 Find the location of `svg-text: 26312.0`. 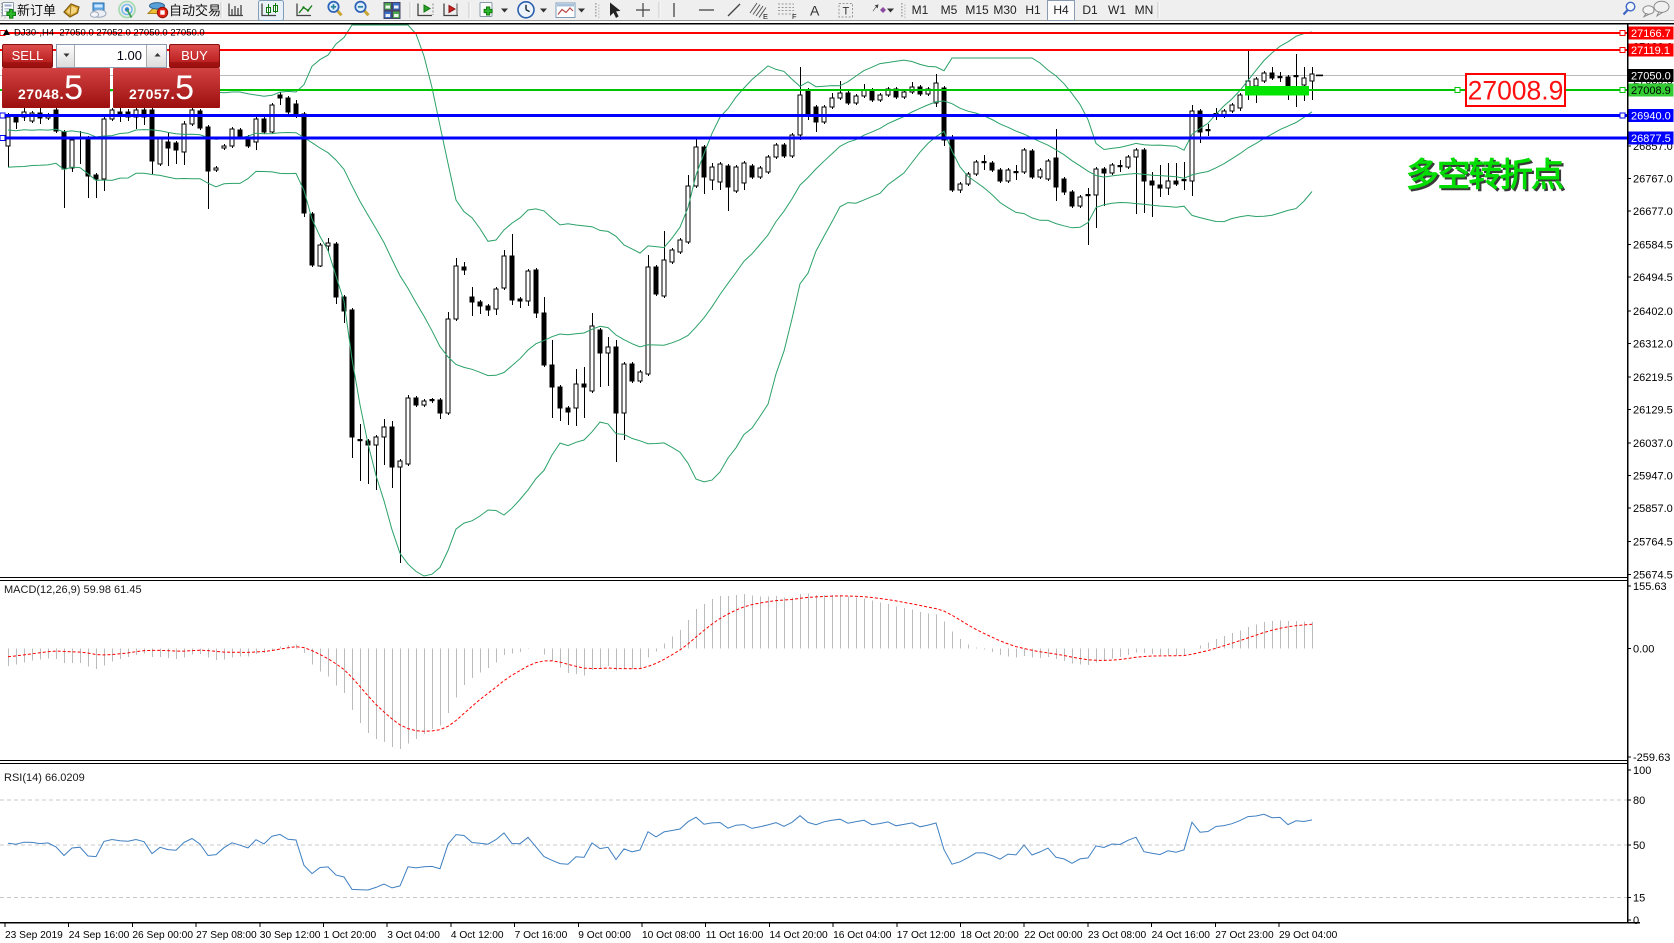

svg-text: 26312.0 is located at coordinates (1653, 344).